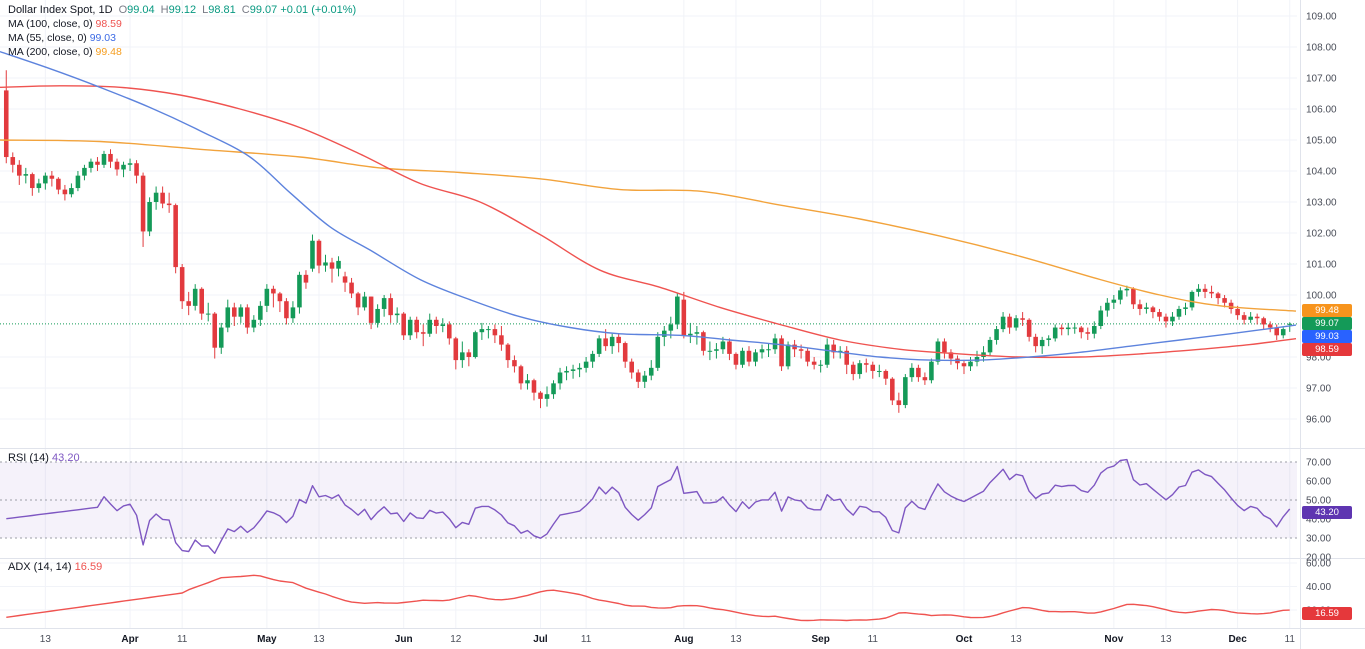 Image resolution: width=1365 pixels, height=649 pixels. I want to click on price-tick-label: 106.00, so click(1321, 110).